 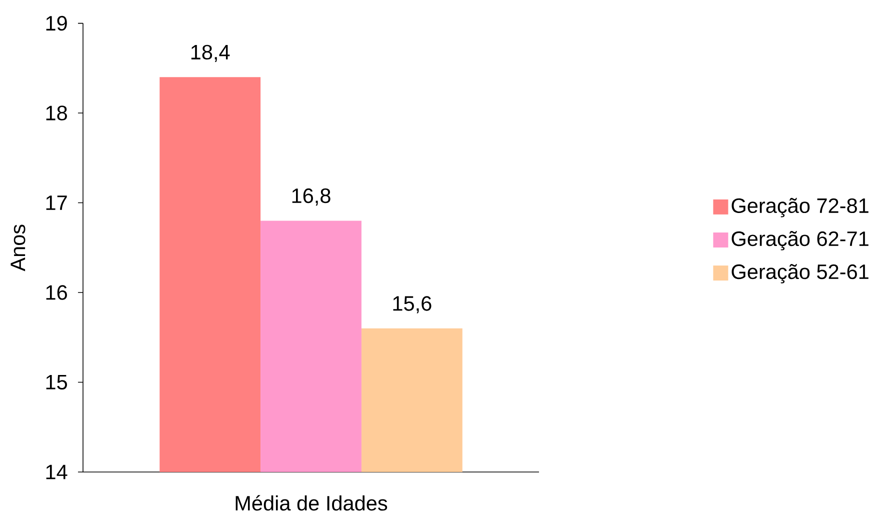 What do you see at coordinates (56, 113) in the screenshot?
I see `y-tick-label: 18` at bounding box center [56, 113].